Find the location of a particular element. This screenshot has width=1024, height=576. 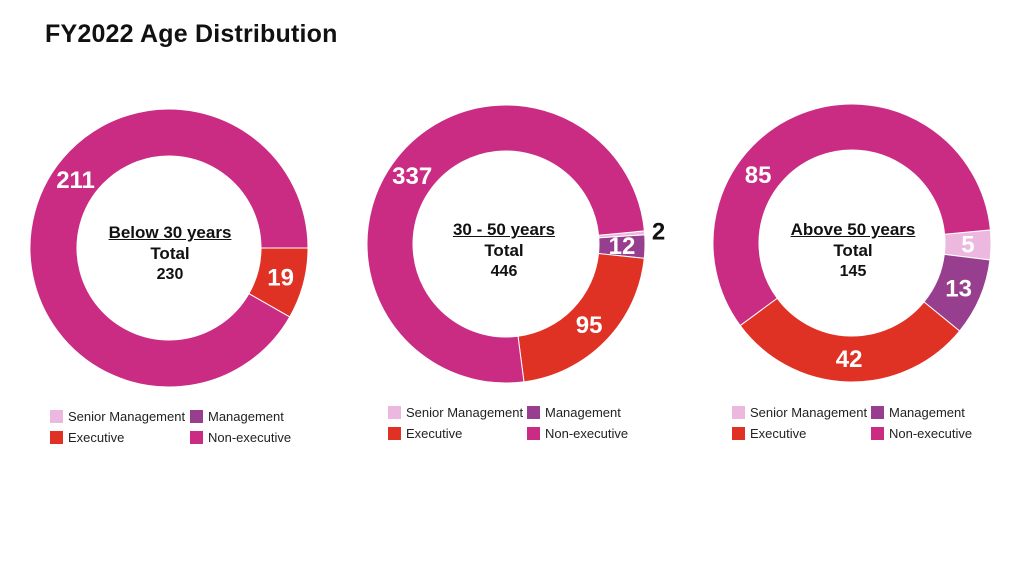

slice-label-executive: 42 is located at coordinates (849, 359).